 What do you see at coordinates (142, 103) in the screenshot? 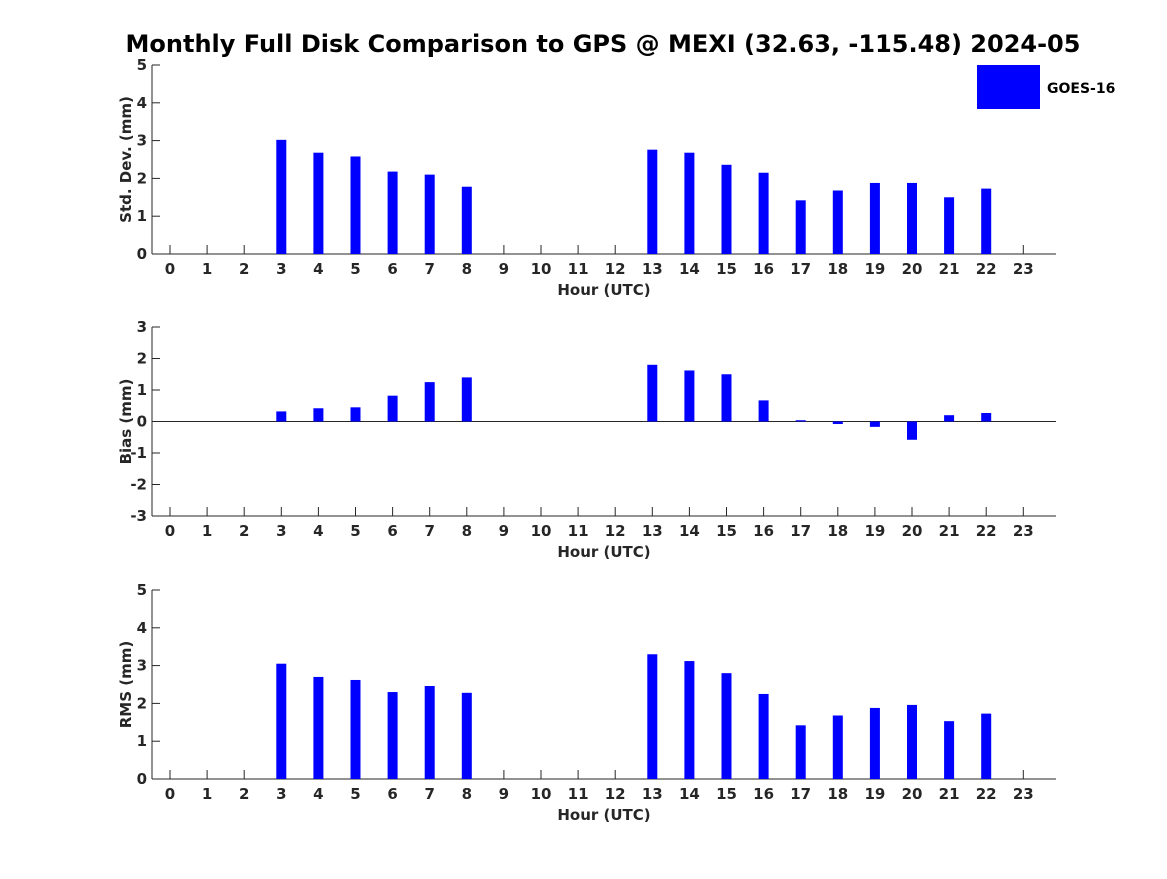
I see `y-tick-label: 4` at bounding box center [142, 103].